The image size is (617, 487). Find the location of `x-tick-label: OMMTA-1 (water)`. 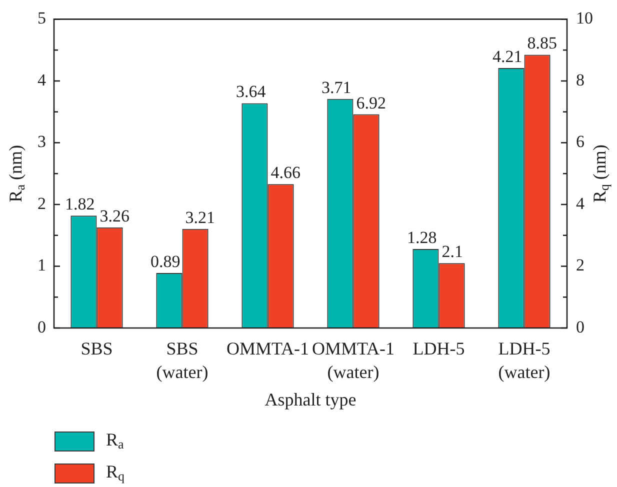

x-tick-label: OMMTA-1 (water) is located at coordinates (353, 360).